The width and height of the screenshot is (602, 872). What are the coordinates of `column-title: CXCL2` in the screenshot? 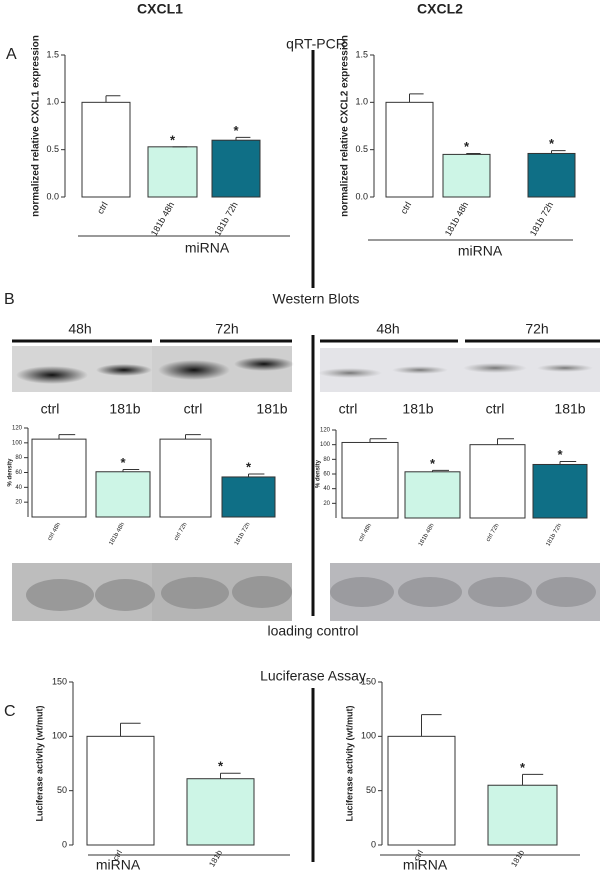 It's located at (440, 9).